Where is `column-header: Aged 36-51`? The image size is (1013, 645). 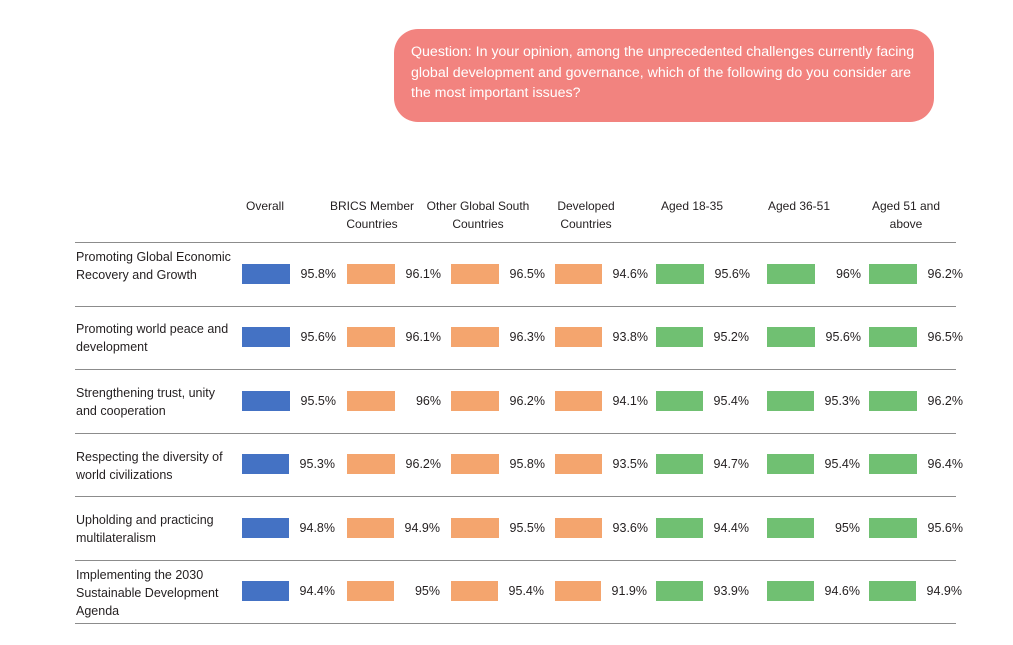
column-header: Aged 36-51 is located at coordinates (799, 206).